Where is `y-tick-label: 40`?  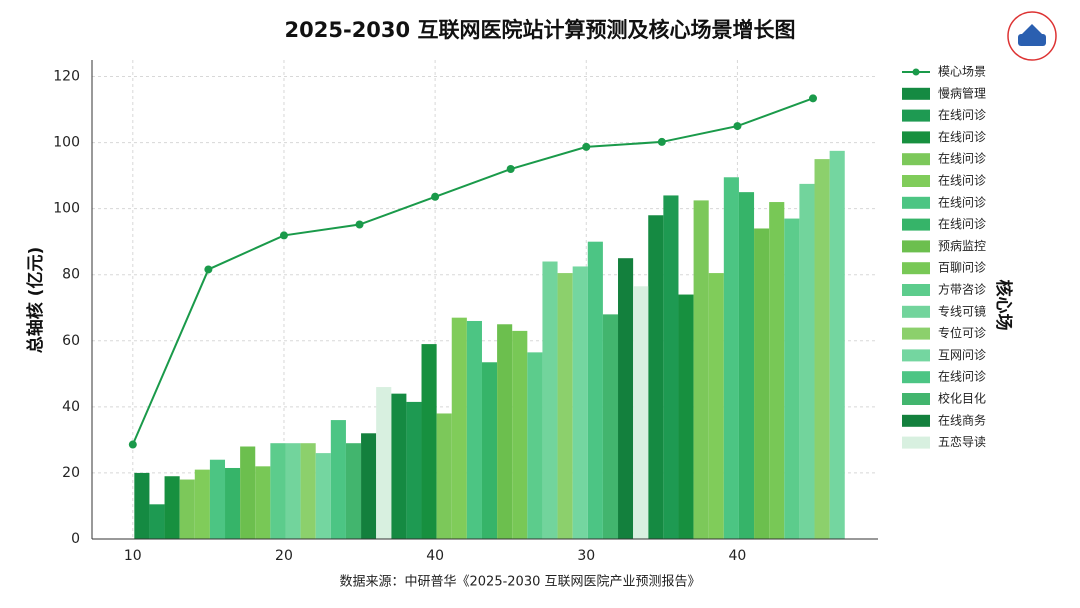
y-tick-label: 40 is located at coordinates (71, 407).